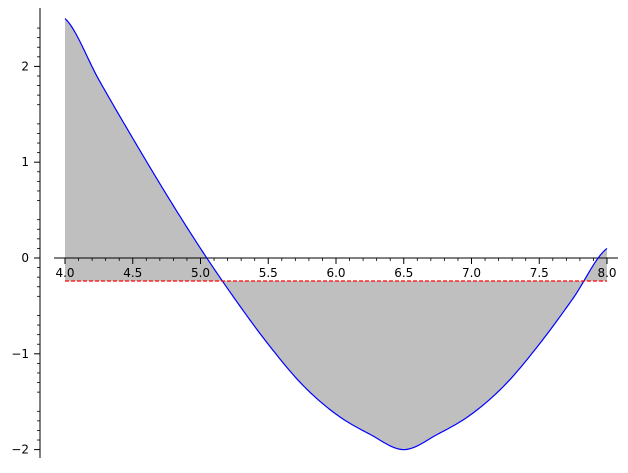 The width and height of the screenshot is (628, 473). What do you see at coordinates (539, 273) in the screenshot?
I see `x-tick-label: 7.5` at bounding box center [539, 273].